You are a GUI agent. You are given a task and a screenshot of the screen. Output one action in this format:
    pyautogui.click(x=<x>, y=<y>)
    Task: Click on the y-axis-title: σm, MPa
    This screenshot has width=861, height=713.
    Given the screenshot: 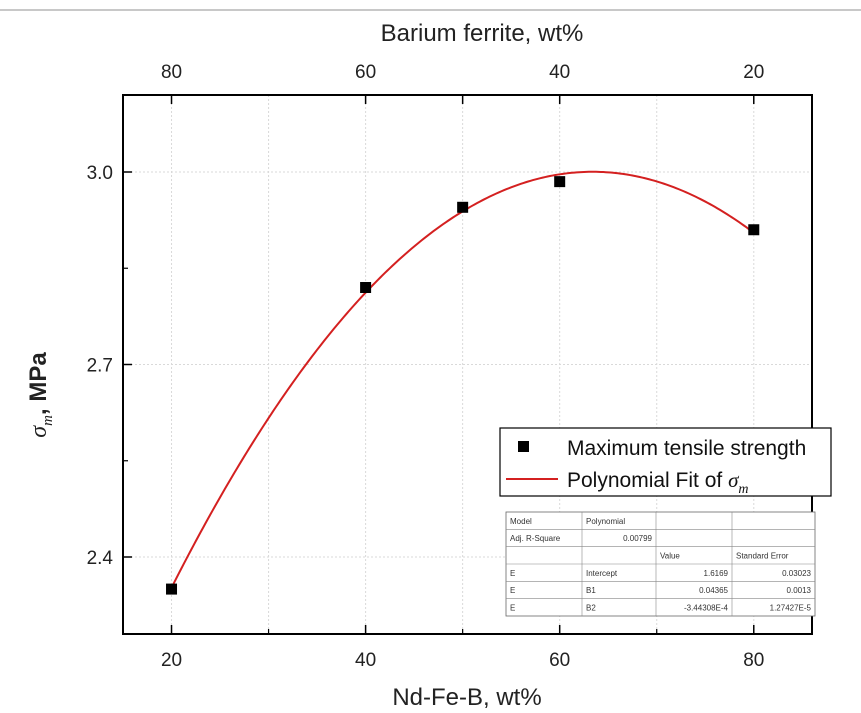 What is the action you would take?
    pyautogui.click(x=40, y=395)
    